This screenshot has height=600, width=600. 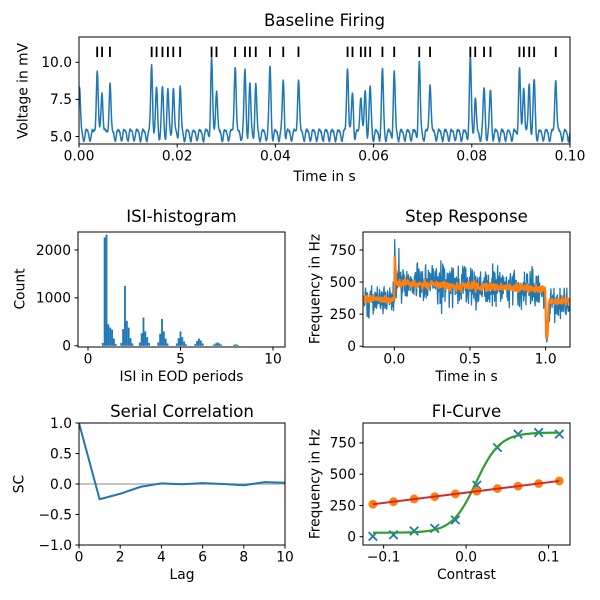 I want to click on isi-histogram-title: ISI-histogram, so click(x=181, y=216).